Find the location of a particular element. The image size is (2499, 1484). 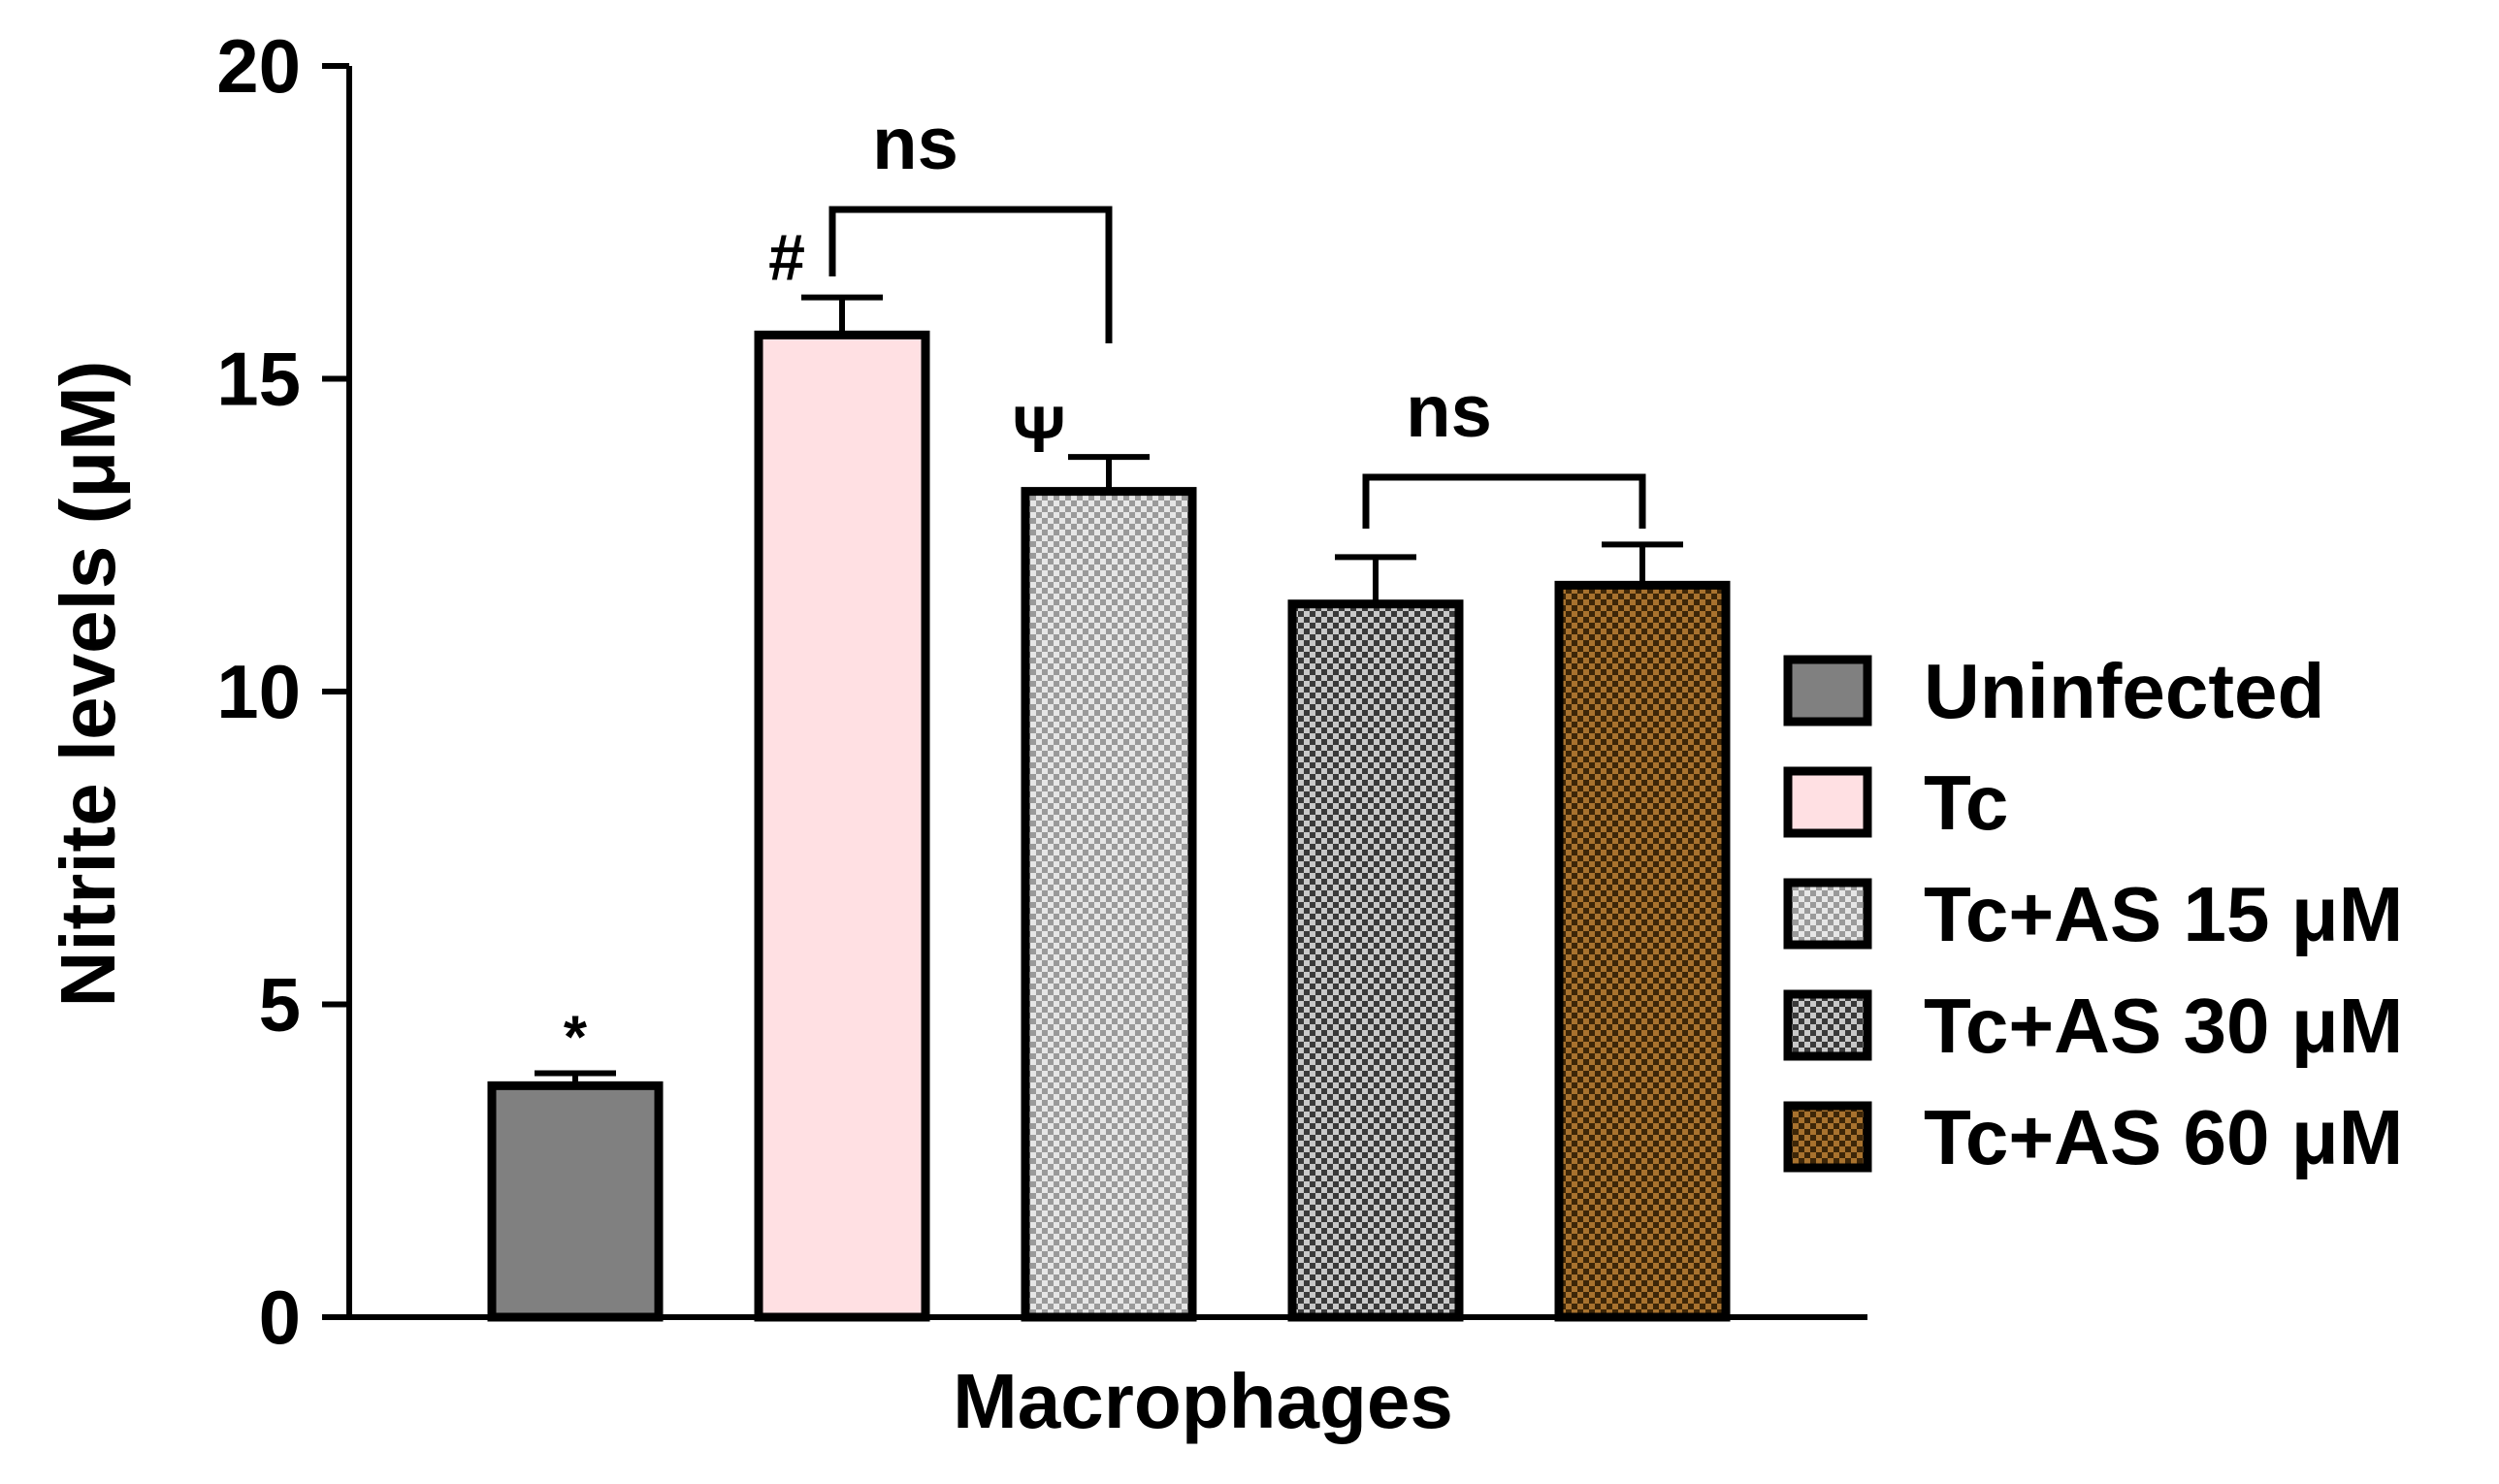

y-axis-title: Nitrite levels (μM) is located at coordinates (88, 684).